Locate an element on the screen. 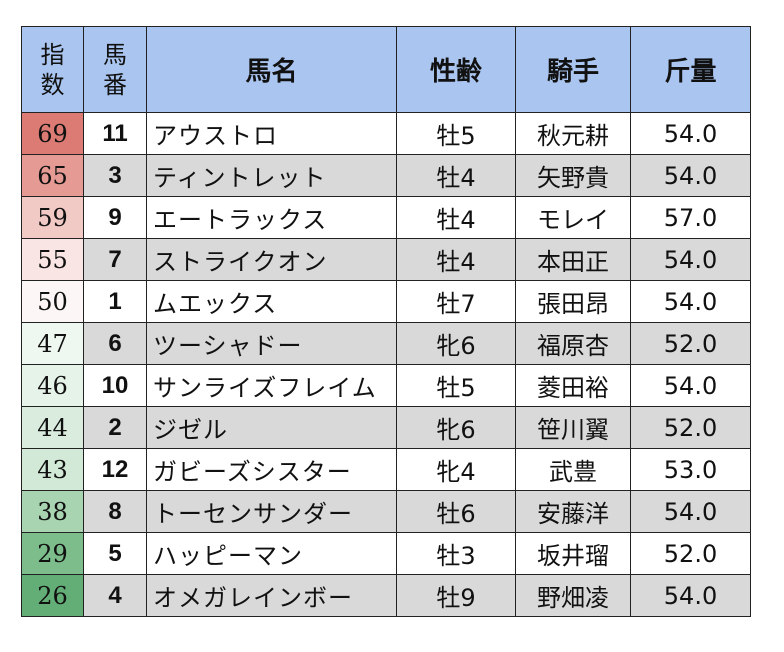 Image resolution: width=784 pixels, height=652 pixels. sex-age-cell: 牡9 is located at coordinates (456, 595).